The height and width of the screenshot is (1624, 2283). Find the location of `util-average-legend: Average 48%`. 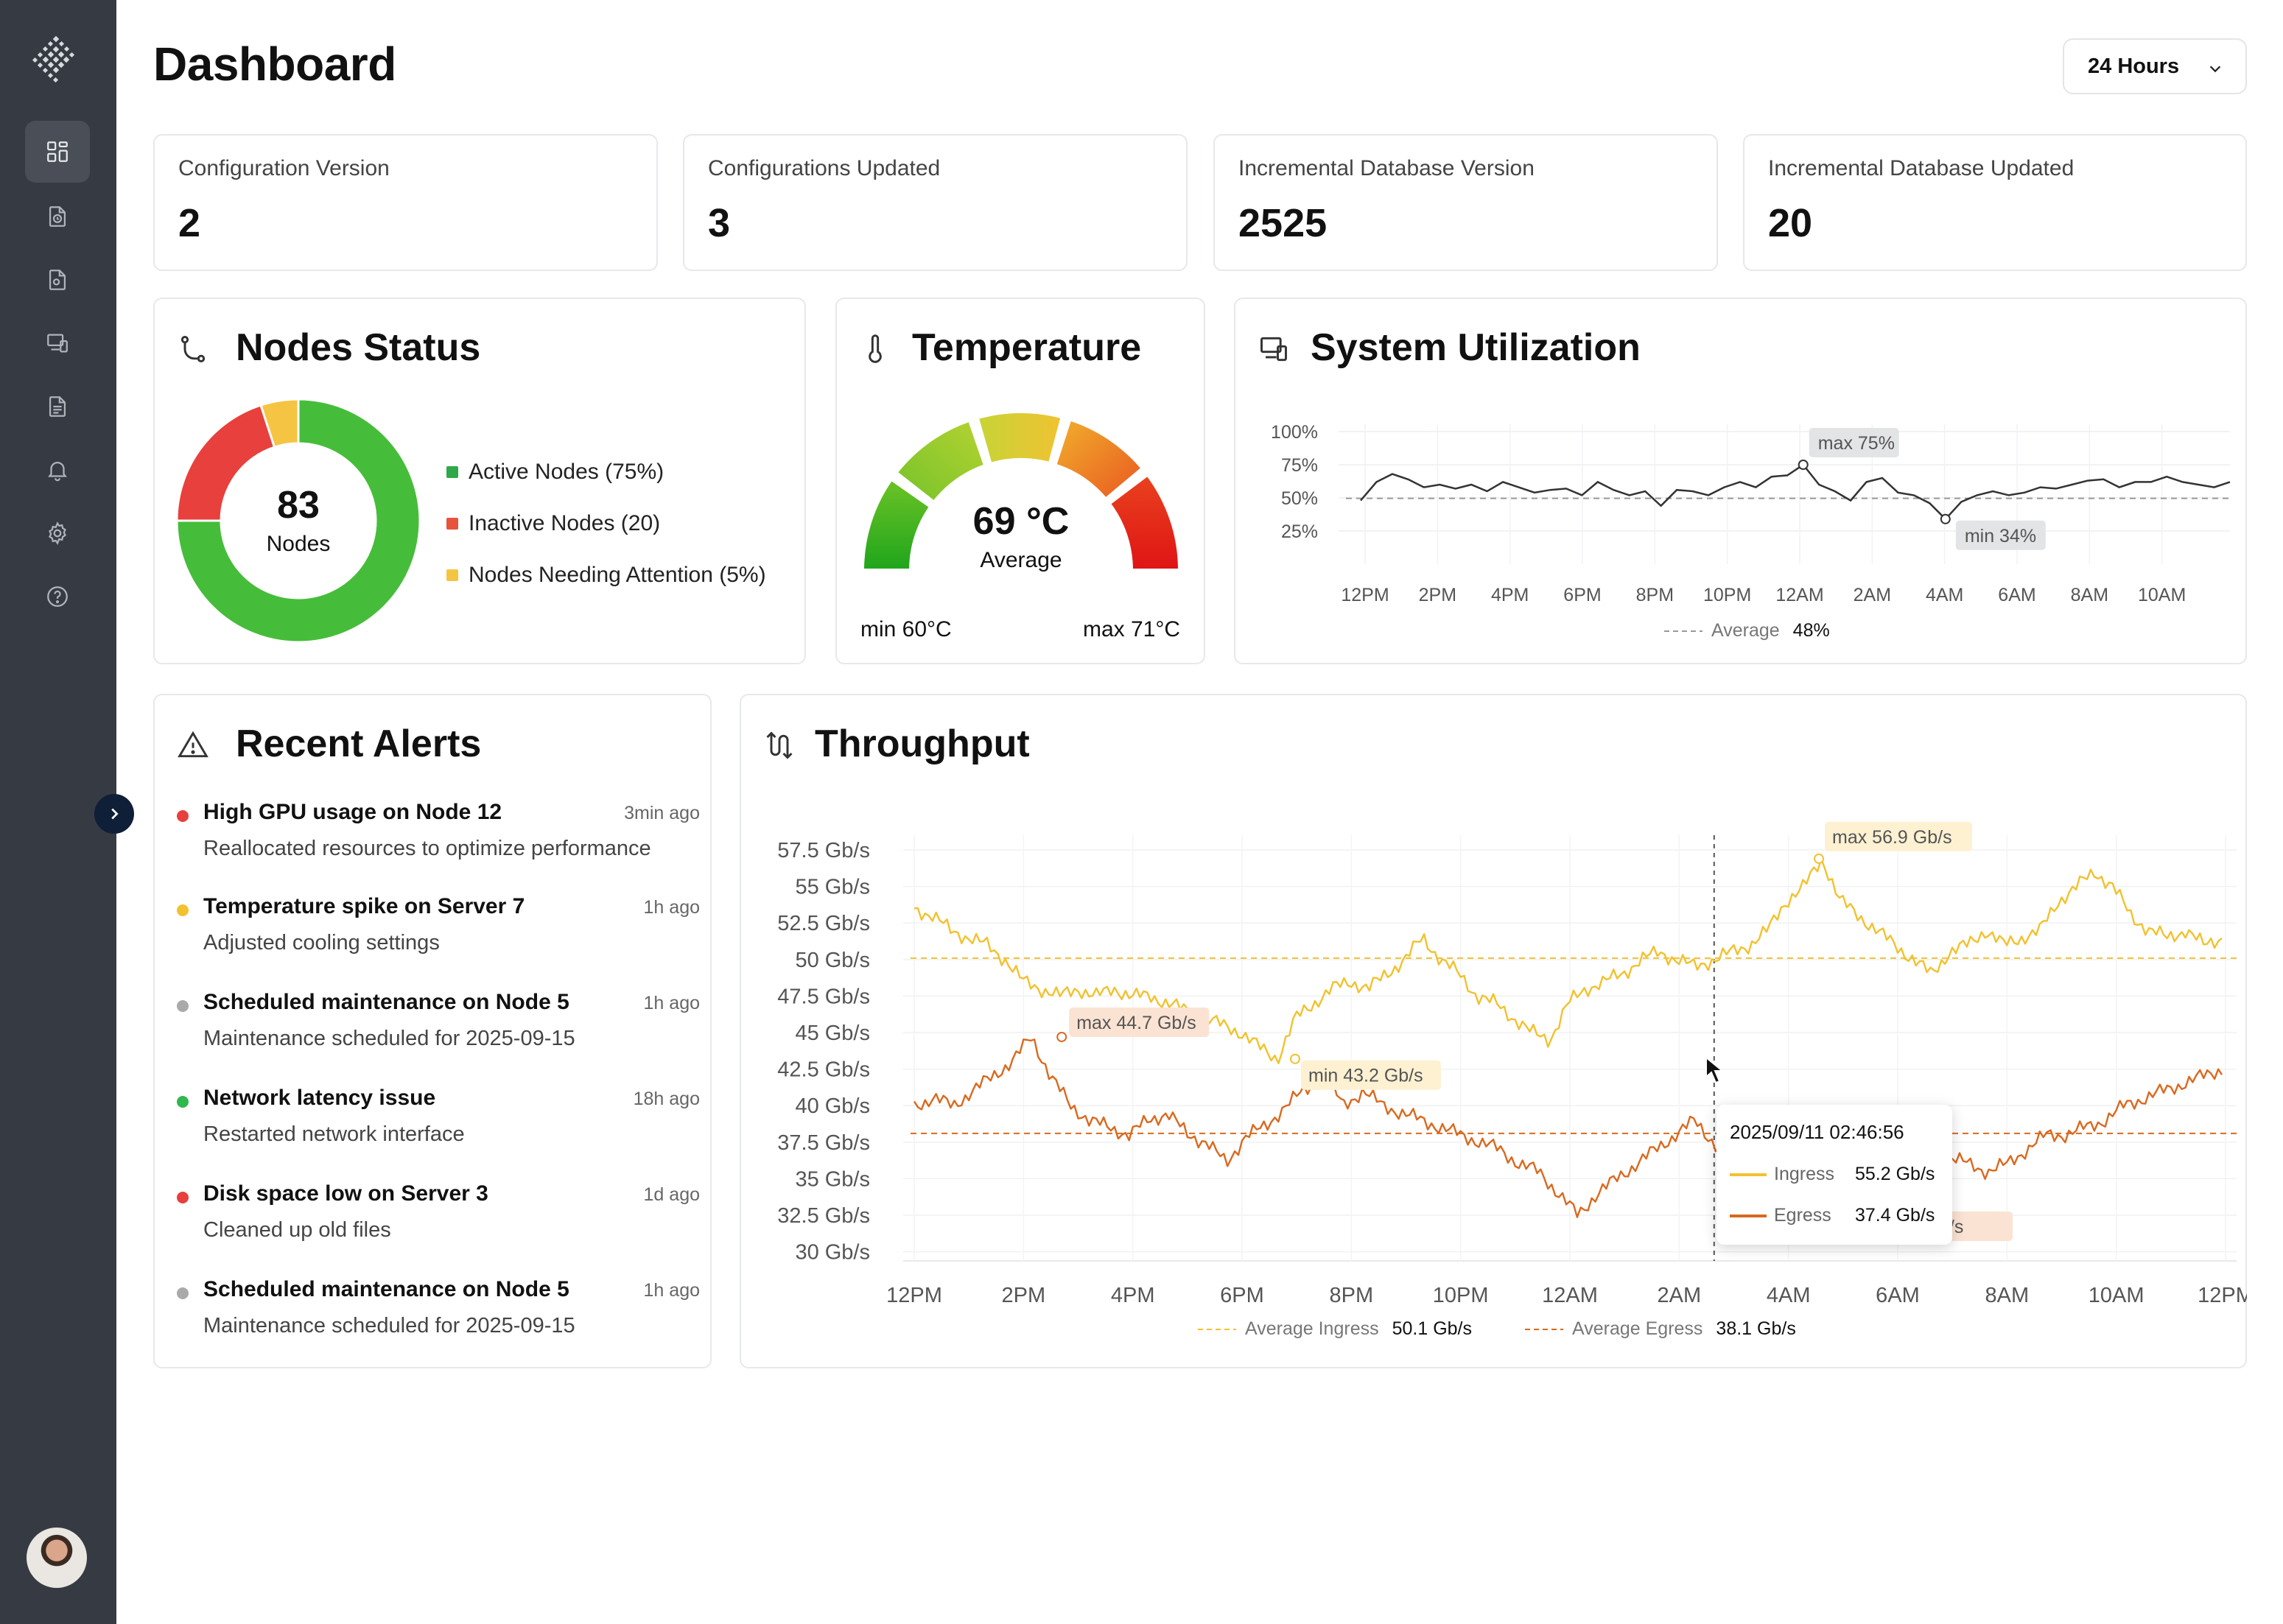

util-average-legend: Average 48% is located at coordinates (1747, 631).